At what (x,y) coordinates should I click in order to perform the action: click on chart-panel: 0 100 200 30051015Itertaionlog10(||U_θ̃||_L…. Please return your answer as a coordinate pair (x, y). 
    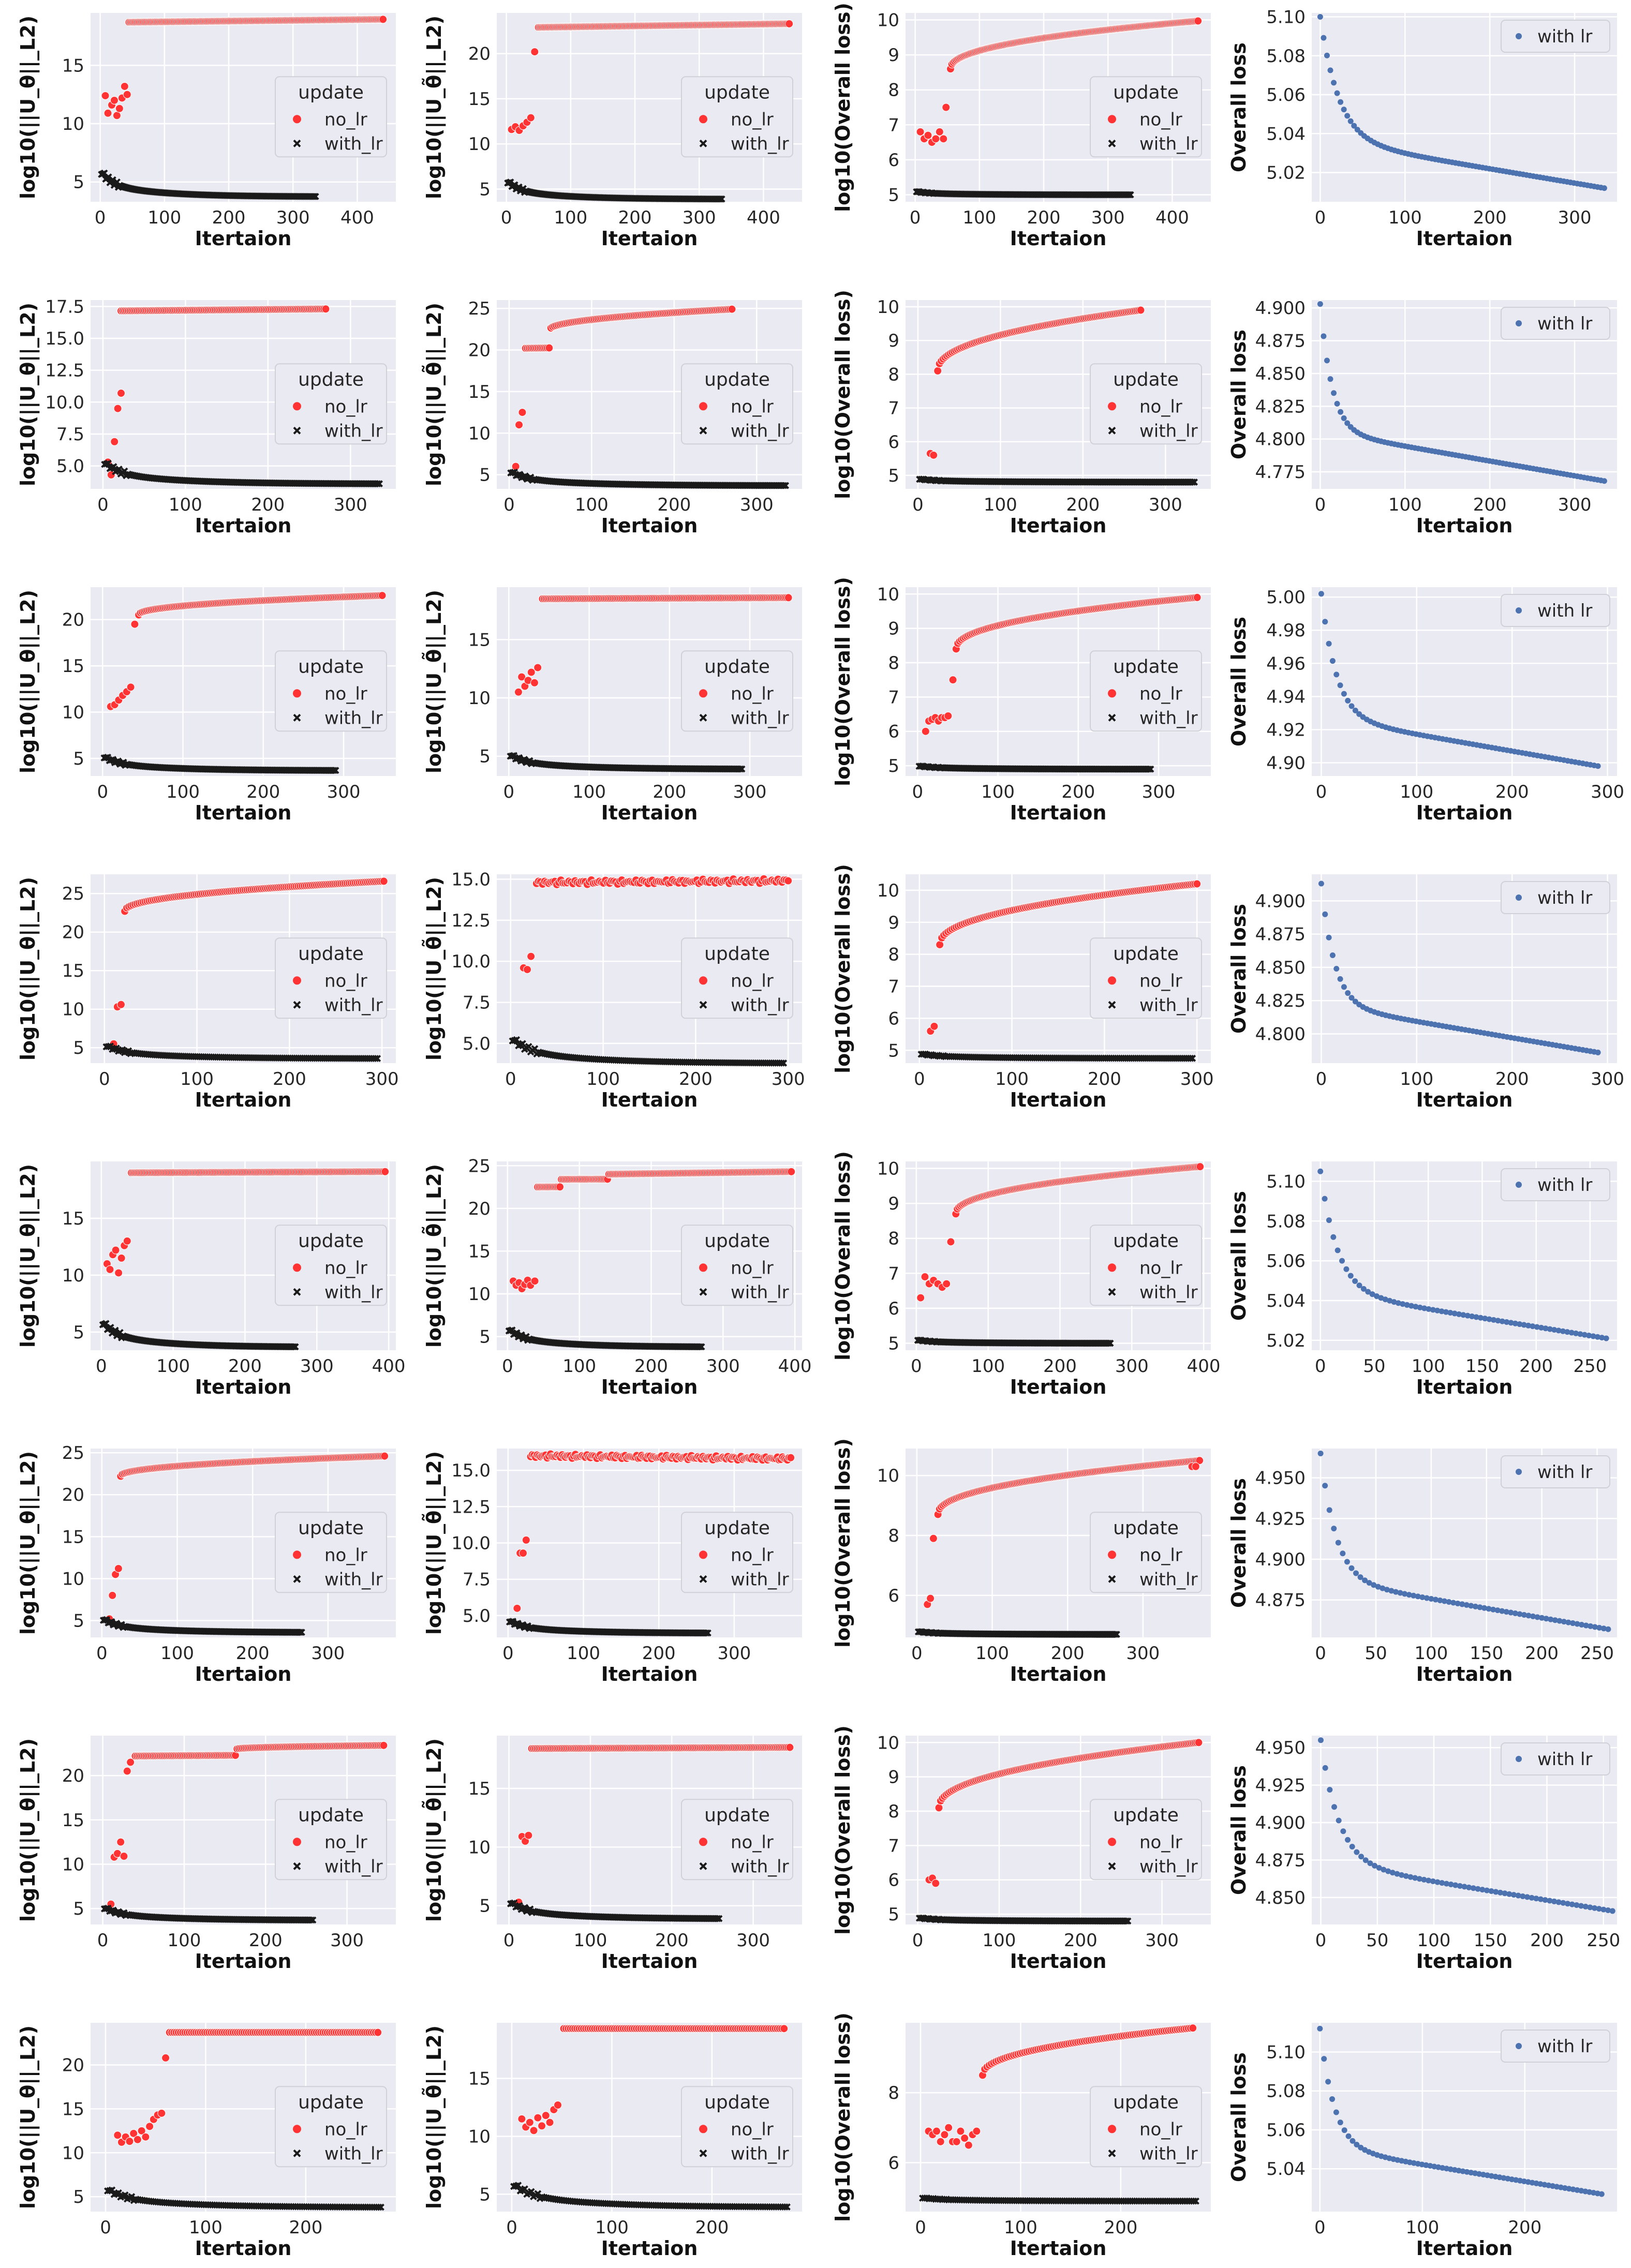
    Looking at the image, I should click on (612, 705).